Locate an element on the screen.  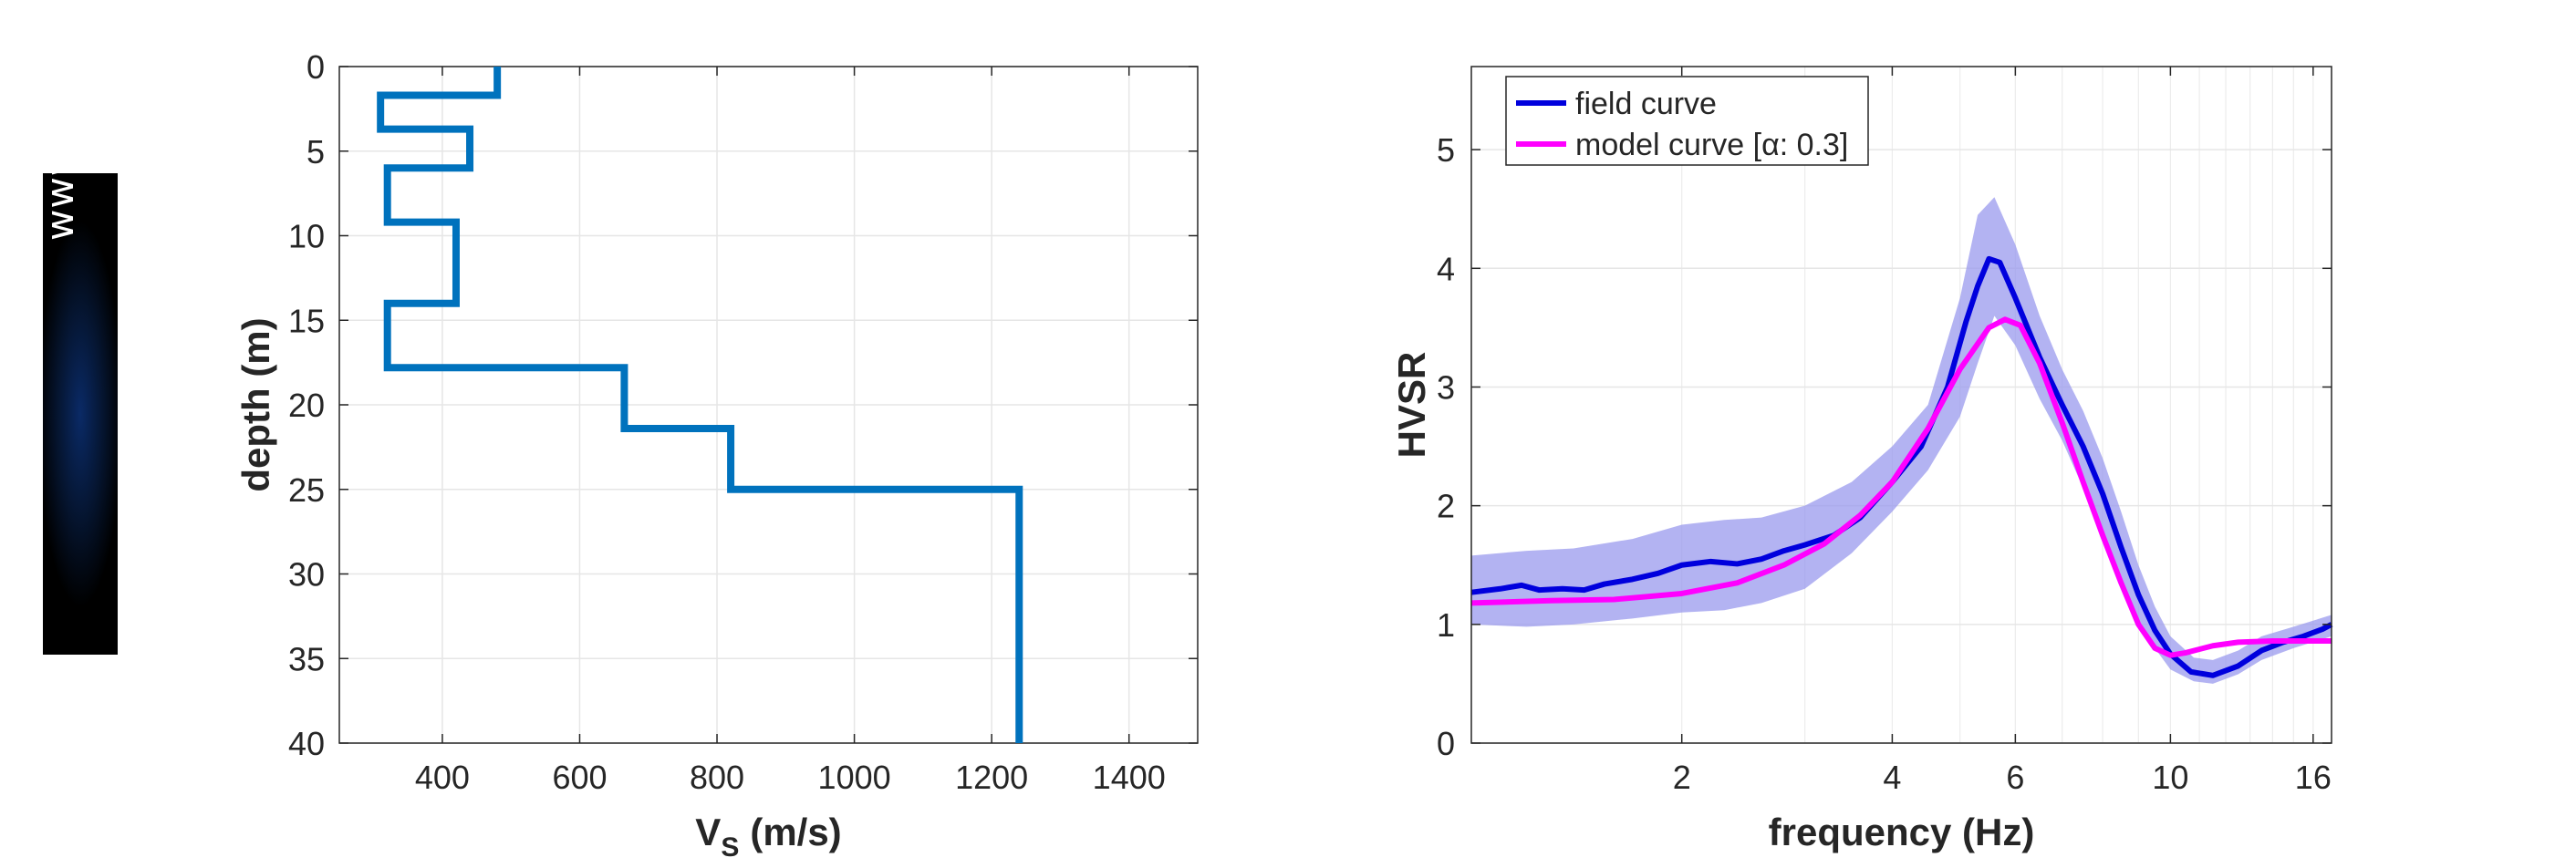
y-tick-label: 25 is located at coordinates (306, 490).